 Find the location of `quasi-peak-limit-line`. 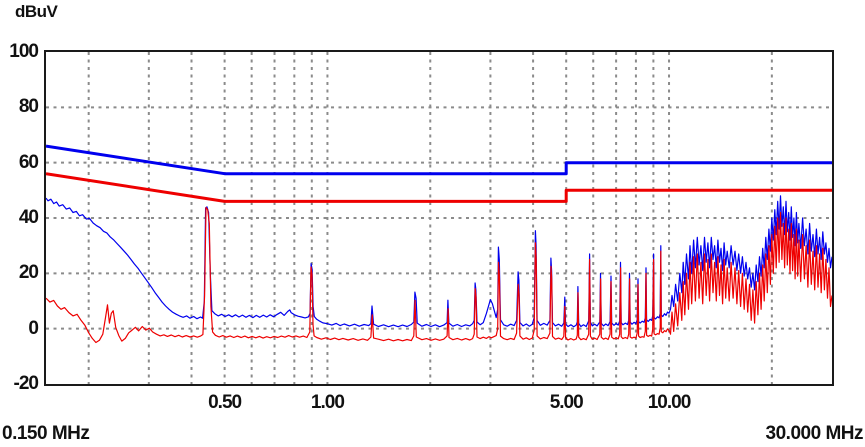

quasi-peak-limit-line is located at coordinates (439, 160).